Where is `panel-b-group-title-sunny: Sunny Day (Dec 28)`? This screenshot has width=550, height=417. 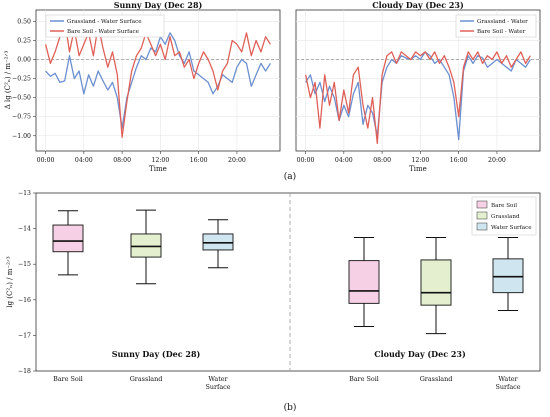
panel-b-group-title-sunny: Sunny Day (Dec 28) is located at coordinates (156, 354).